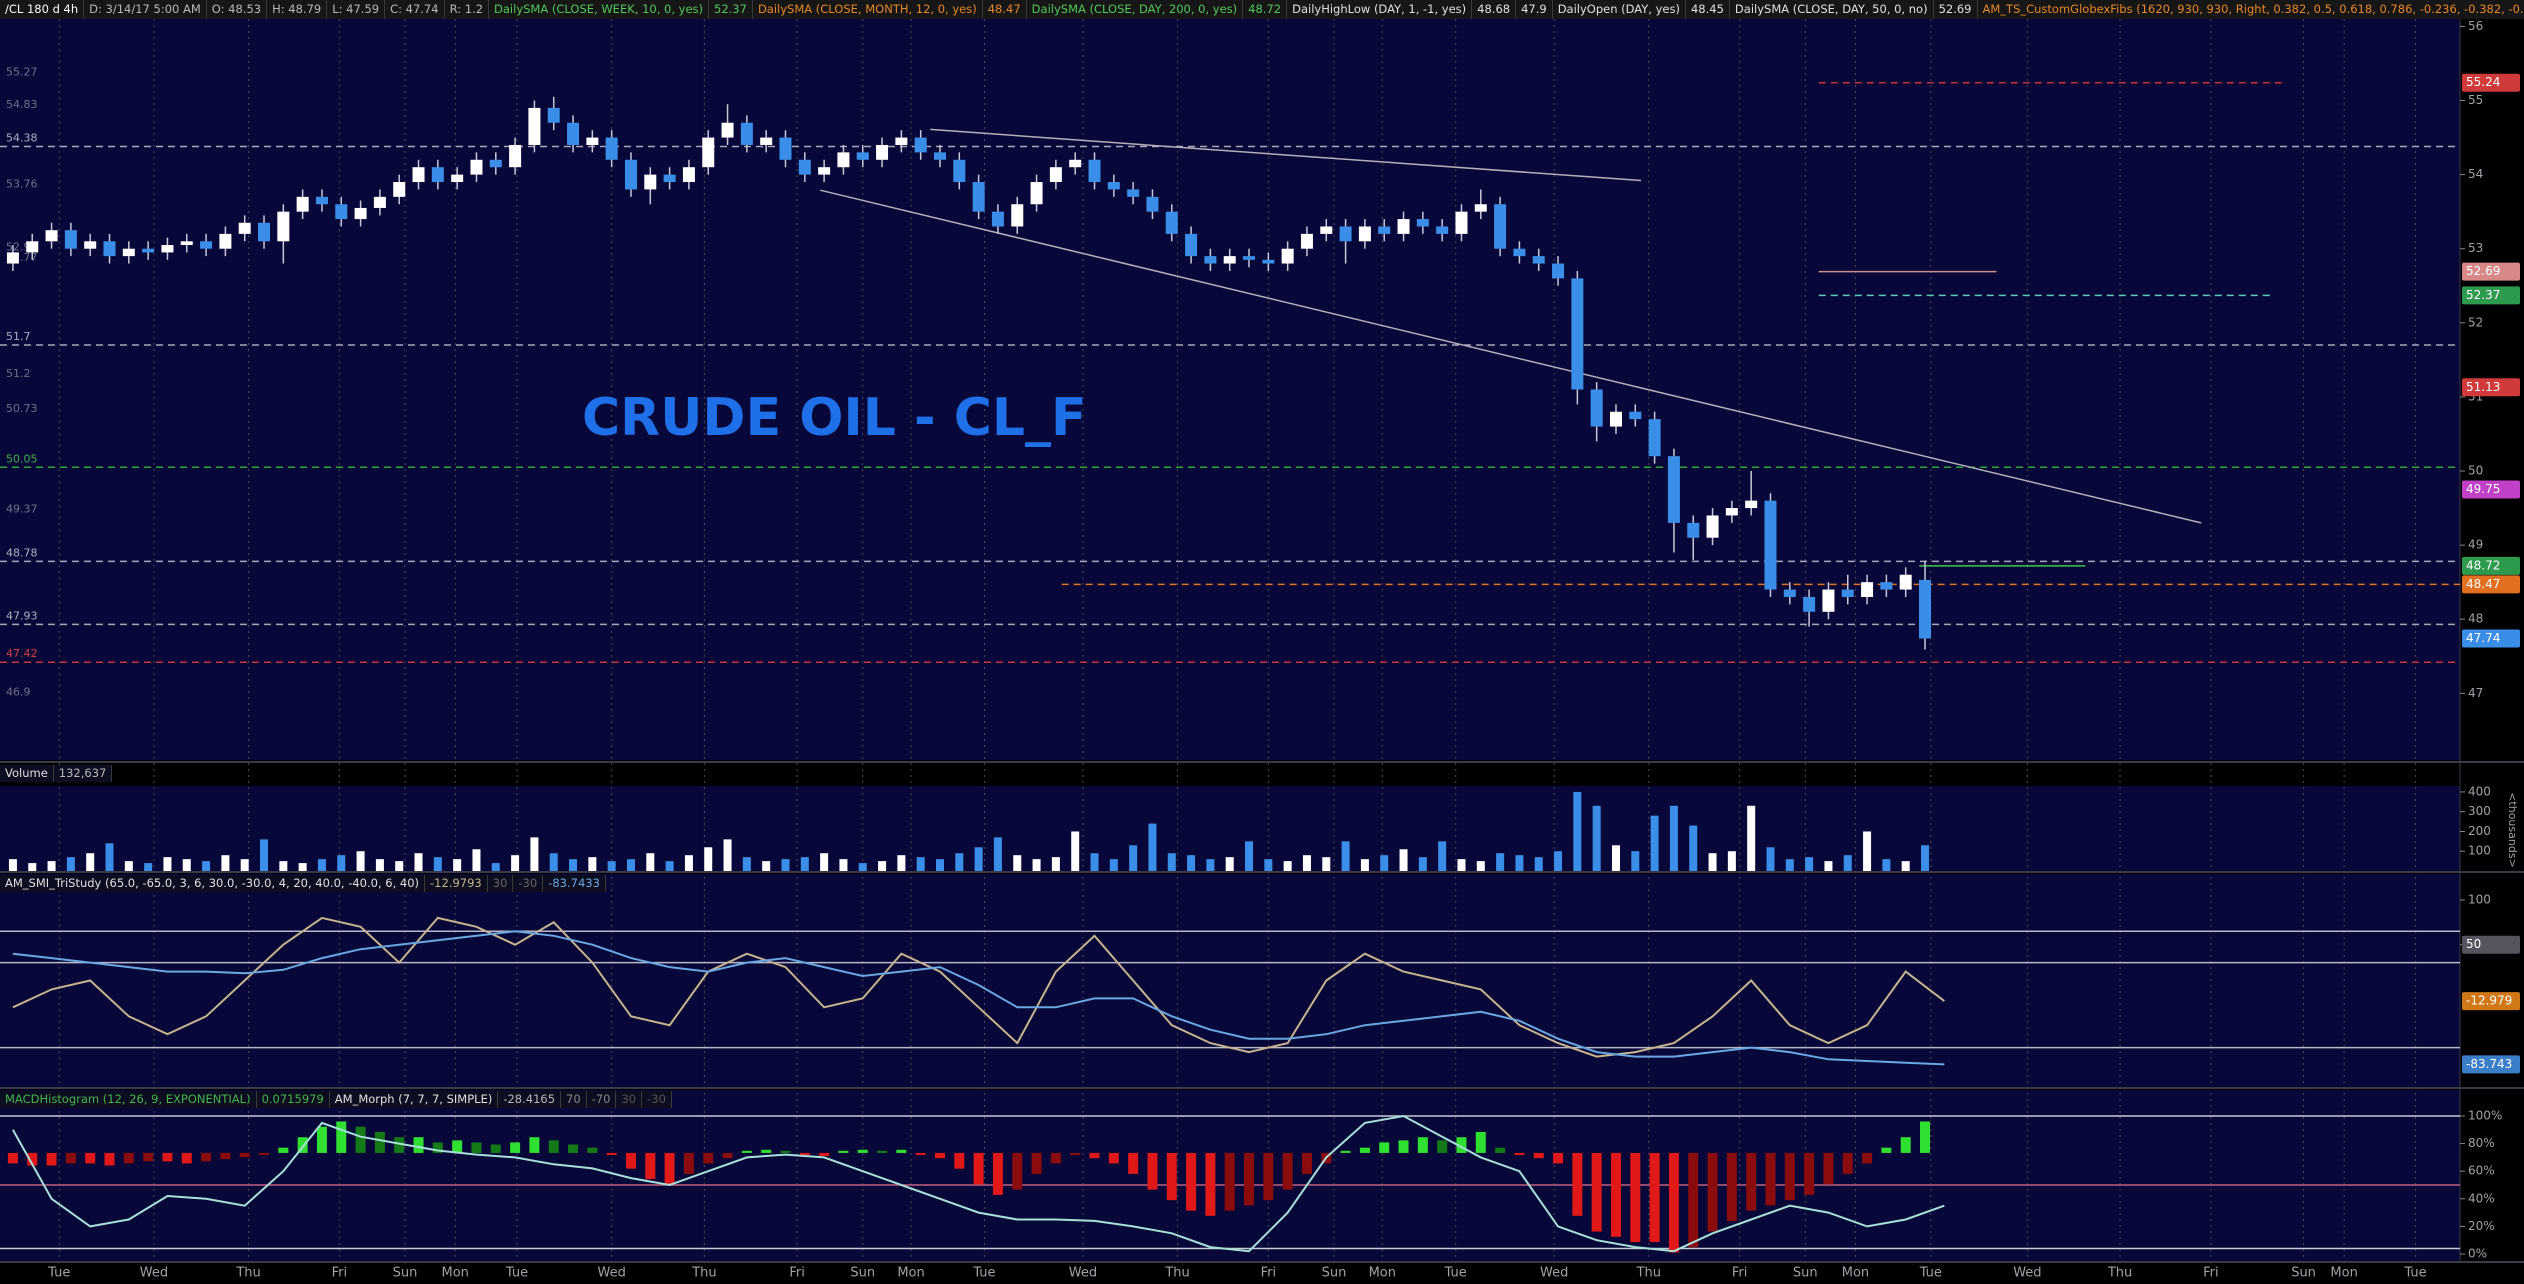 Image resolution: width=2524 pixels, height=1284 pixels. What do you see at coordinates (834, 418) in the screenshot?
I see `chart-title: CRUDE OIL - CL_F` at bounding box center [834, 418].